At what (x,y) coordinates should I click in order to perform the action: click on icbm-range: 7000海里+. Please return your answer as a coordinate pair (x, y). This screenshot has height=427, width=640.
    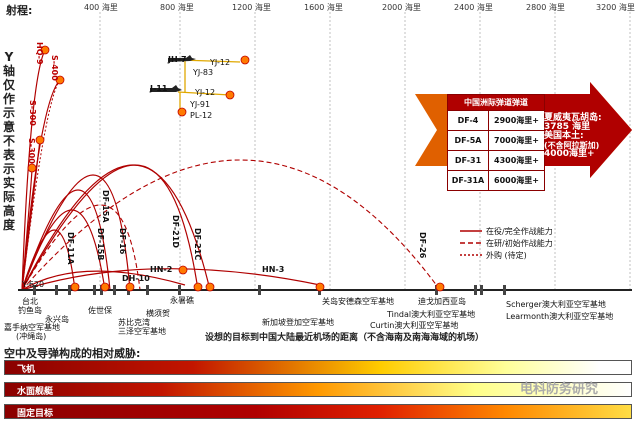
    Looking at the image, I should click on (516, 140).